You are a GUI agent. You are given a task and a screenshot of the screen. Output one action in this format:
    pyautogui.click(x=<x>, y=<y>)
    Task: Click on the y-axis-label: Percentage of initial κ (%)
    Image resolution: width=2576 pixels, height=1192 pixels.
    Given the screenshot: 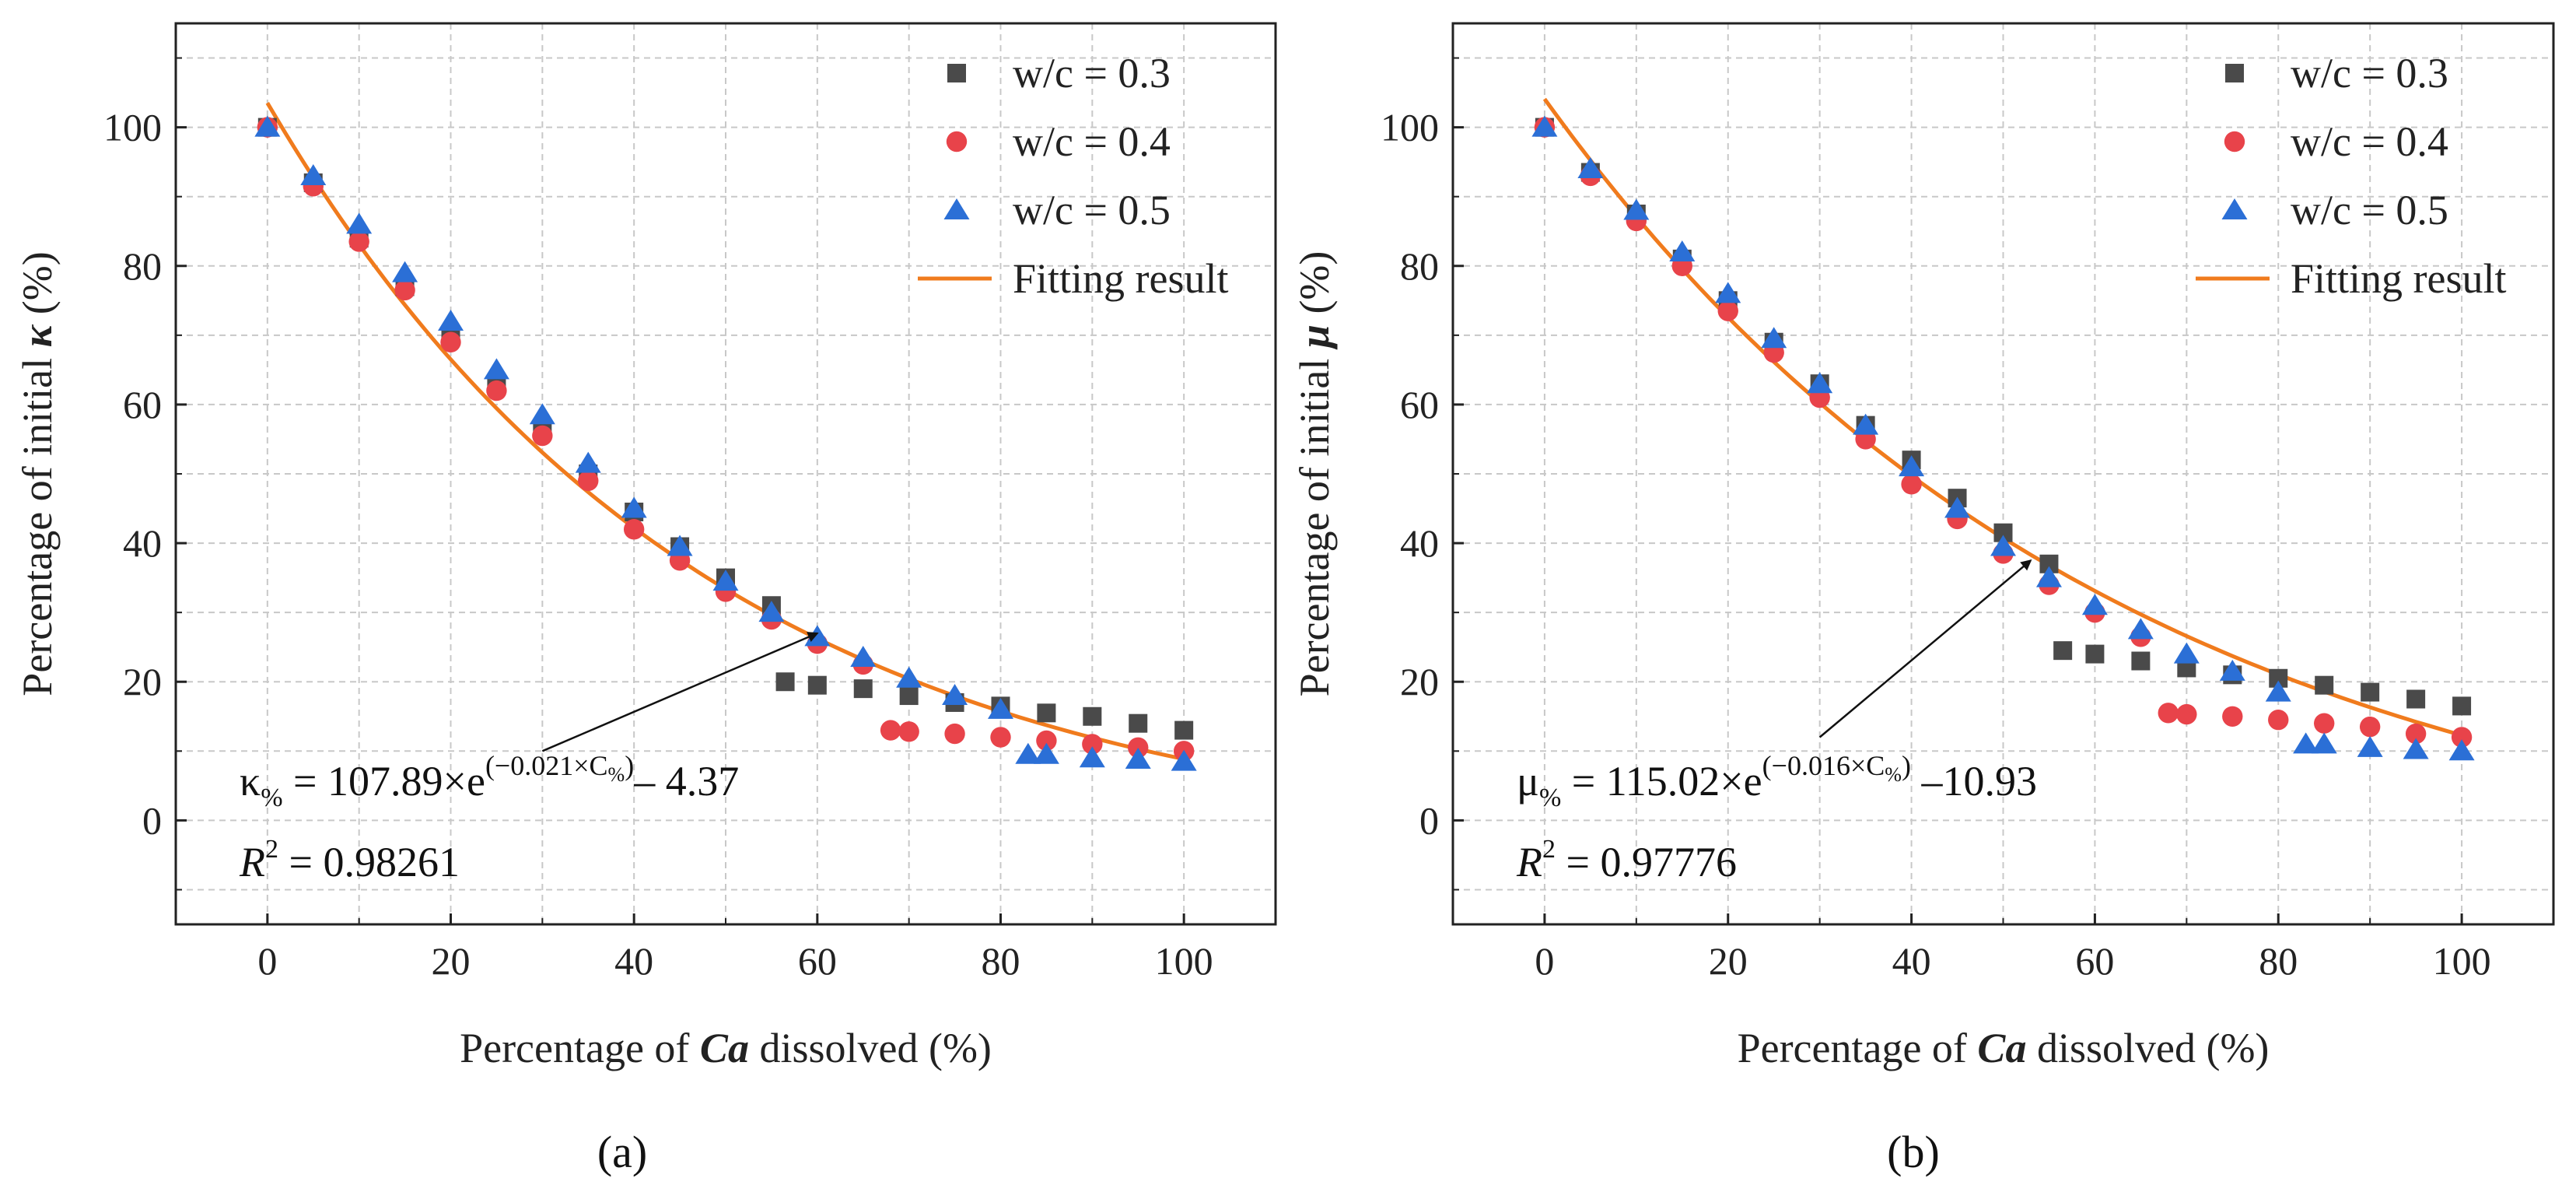 What is the action you would take?
    pyautogui.click(x=37, y=474)
    